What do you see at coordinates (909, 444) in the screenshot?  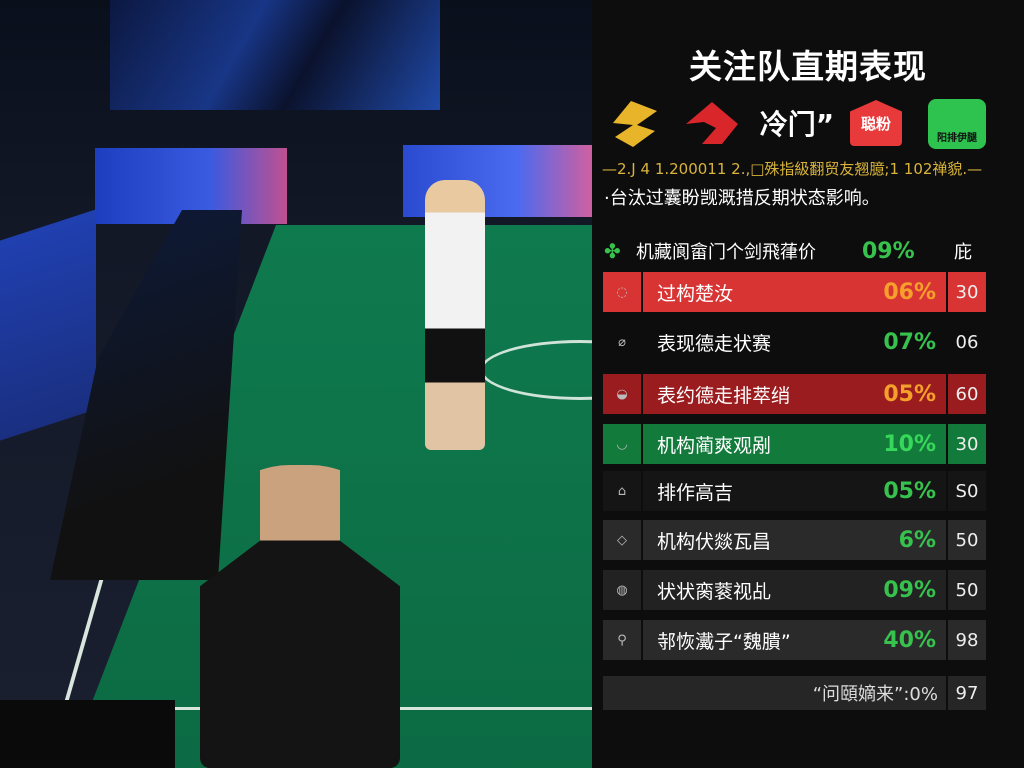 I see `row-pct: 10%` at bounding box center [909, 444].